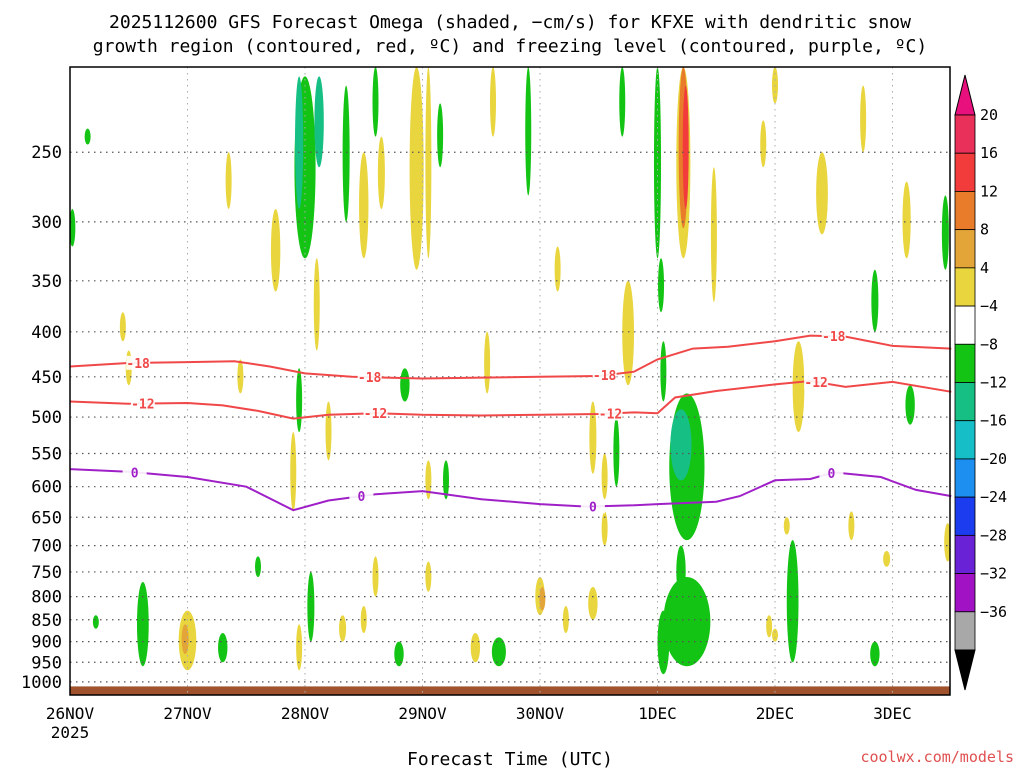 This screenshot has height=768, width=1024. Describe the element at coordinates (989, 191) in the screenshot. I see `colorbar-label-2: 12` at that location.